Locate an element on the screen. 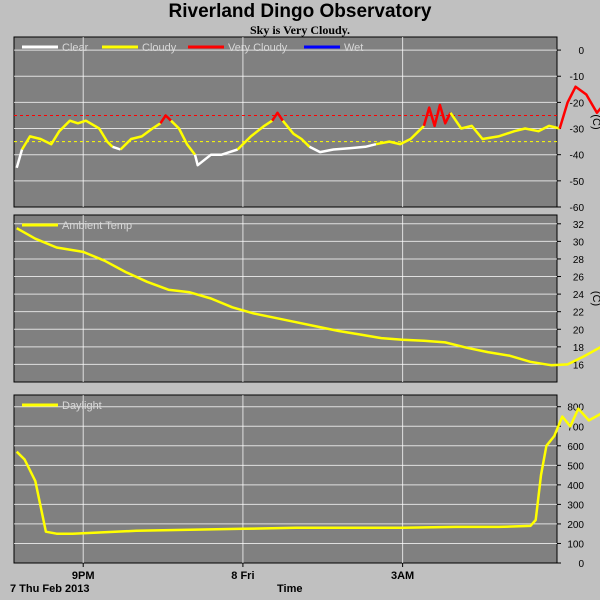 This screenshot has height=600, width=600. legend-label: Cloudy is located at coordinates (159, 48).